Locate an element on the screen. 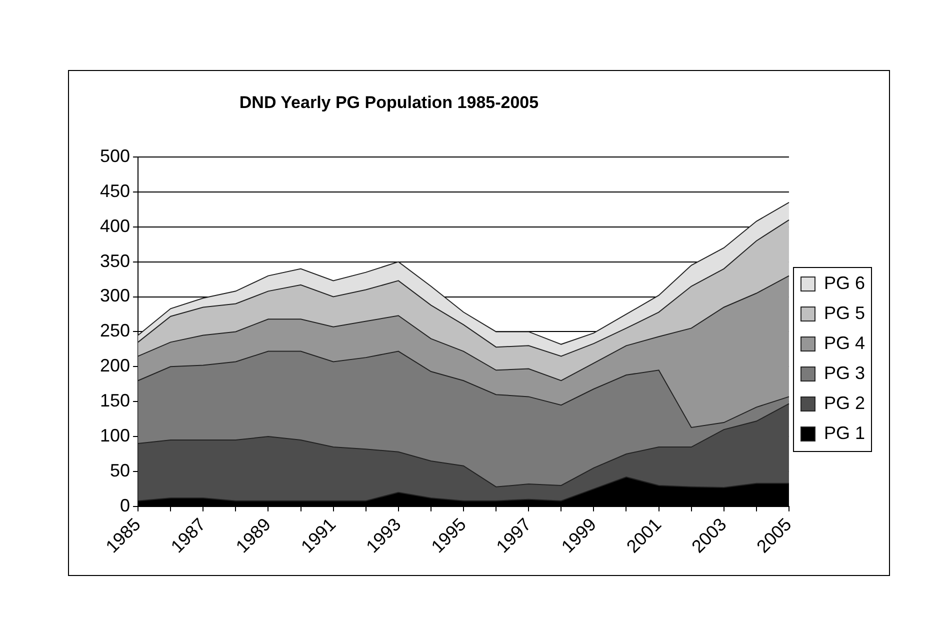 The image size is (935, 617). y-tick-label: 500 is located at coordinates (115, 156).